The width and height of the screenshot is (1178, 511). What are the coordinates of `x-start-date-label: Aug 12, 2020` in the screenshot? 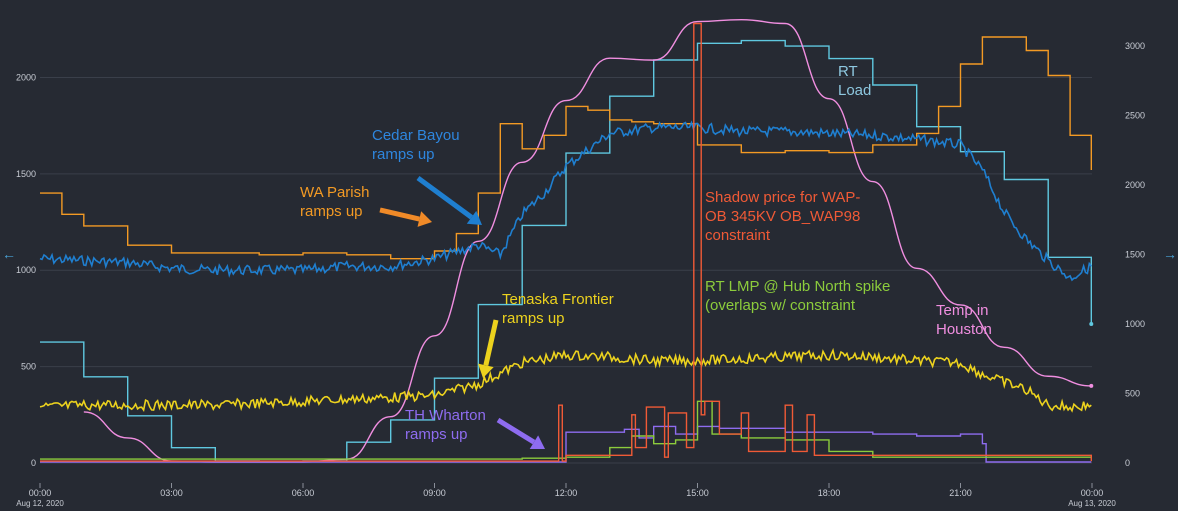 It's located at (40, 503).